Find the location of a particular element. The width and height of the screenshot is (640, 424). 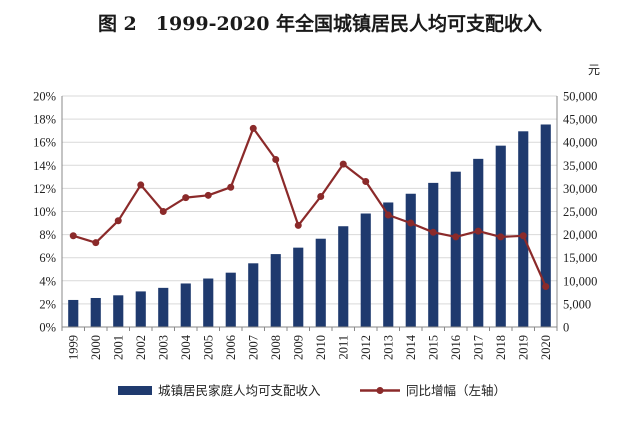

left-tick-label: 4% is located at coordinates (47, 281).